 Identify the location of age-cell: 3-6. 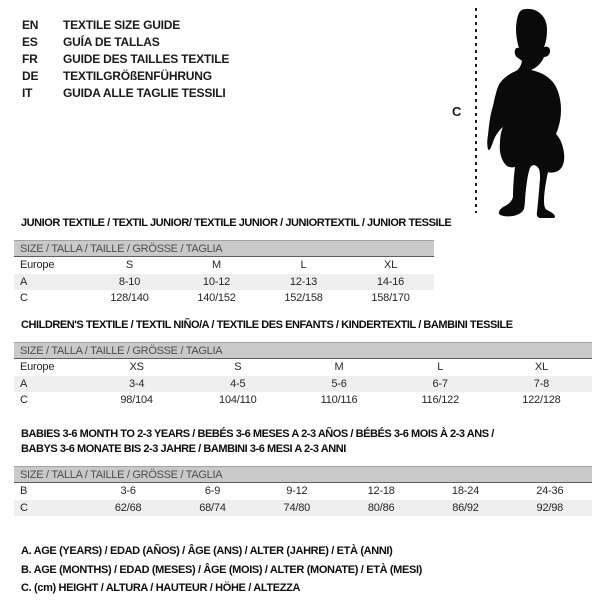
(128, 491).